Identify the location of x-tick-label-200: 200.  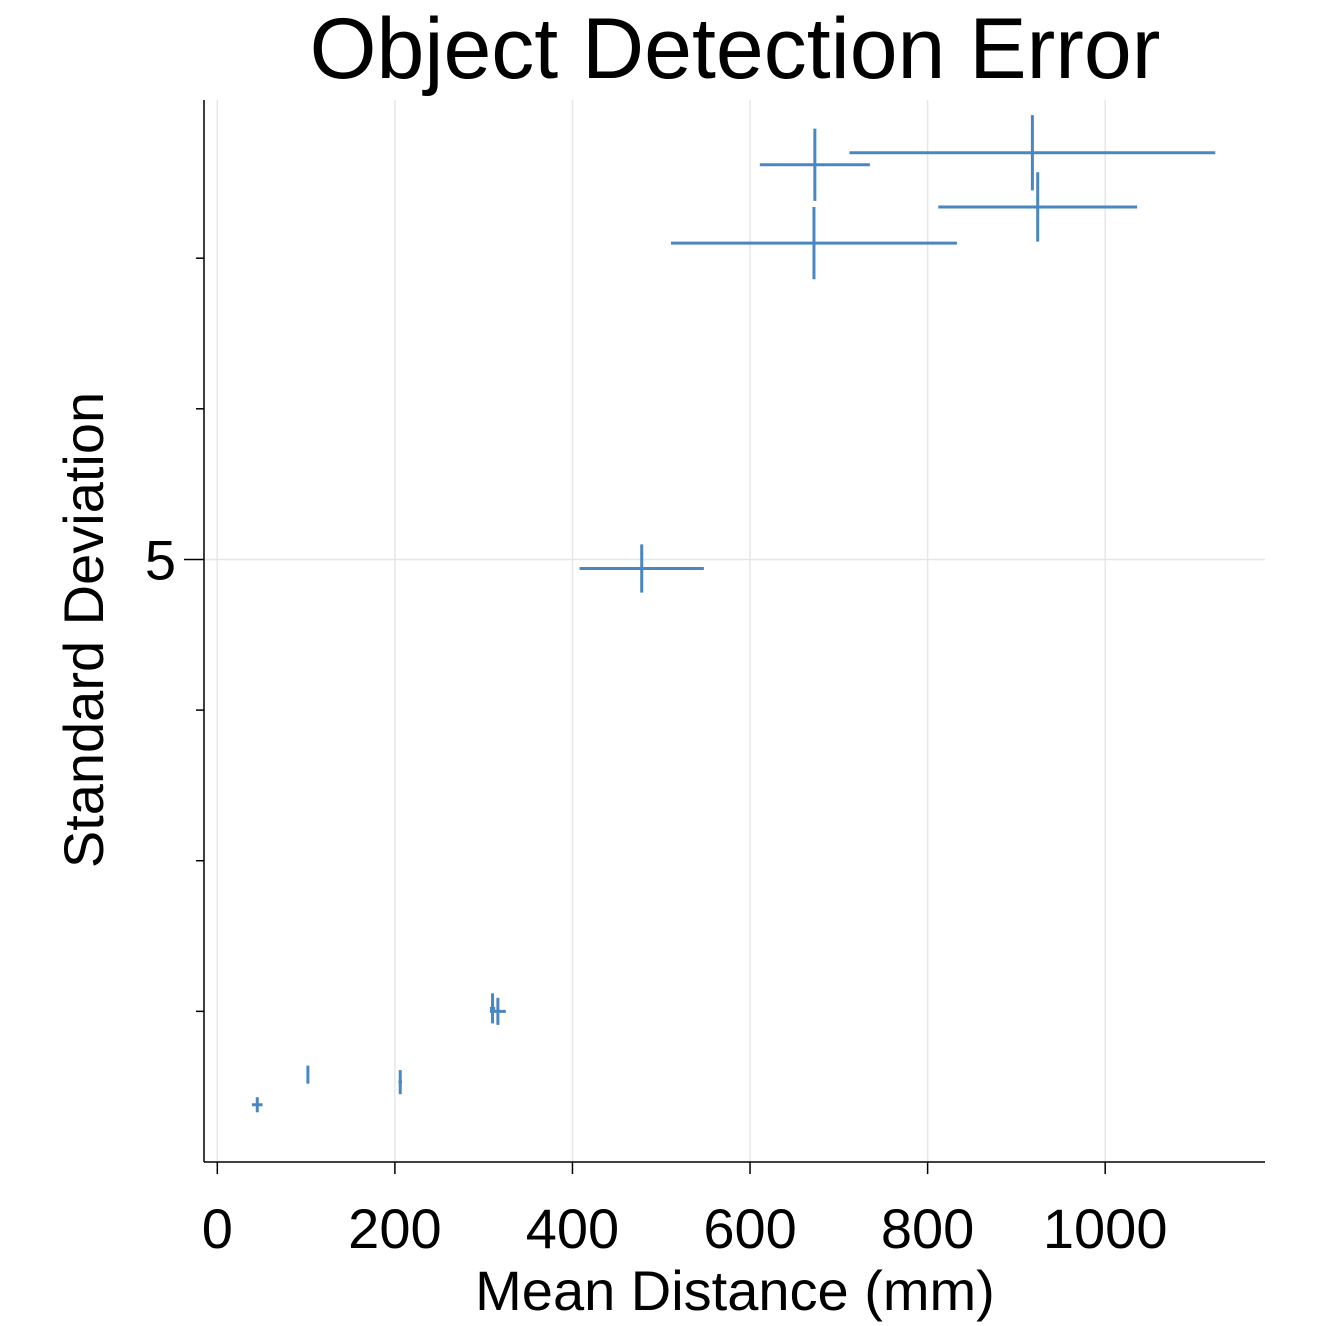
(394, 1228).